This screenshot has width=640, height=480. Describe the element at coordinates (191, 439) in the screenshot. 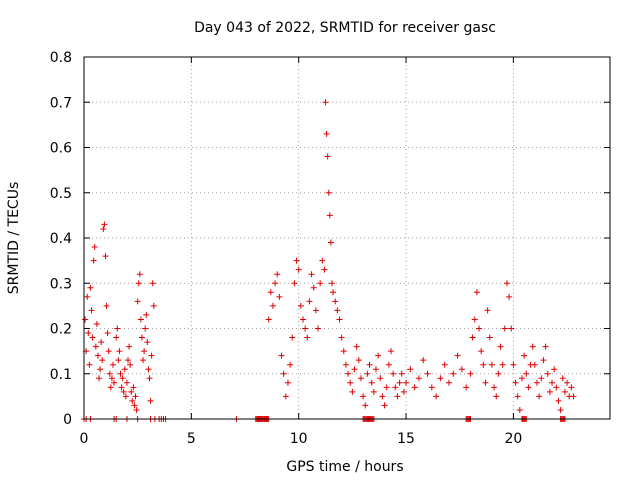

I see `x-tick-label: 5` at that location.